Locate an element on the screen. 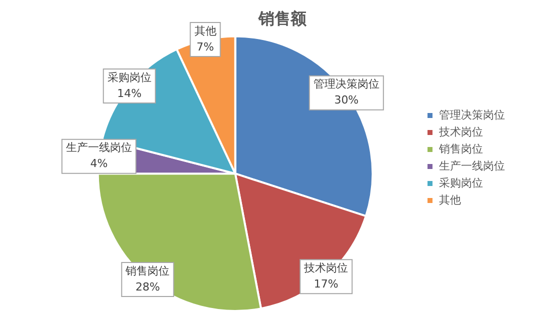 This screenshot has width=555, height=324. legend-label: 采购岗位 is located at coordinates (461, 183).